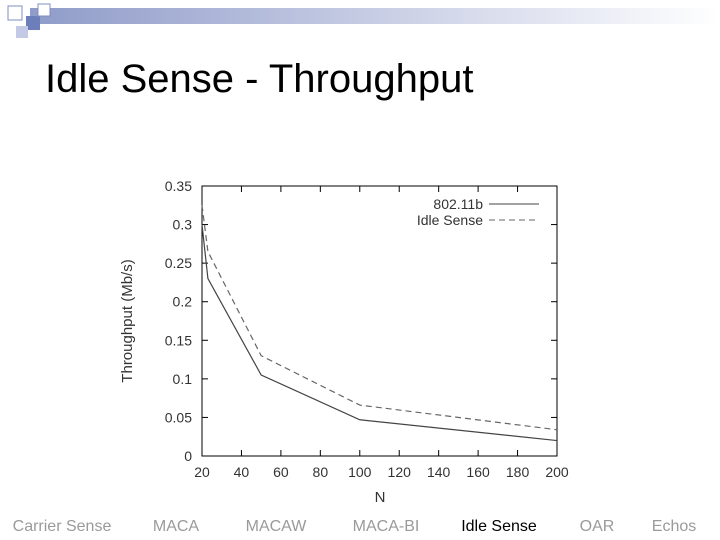  What do you see at coordinates (202, 472) in the screenshot?
I see `x-tick-label: 20` at bounding box center [202, 472].